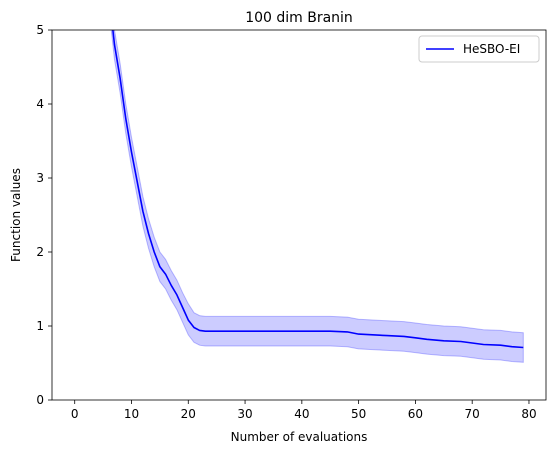 This screenshot has height=453, width=557. Describe the element at coordinates (40, 252) in the screenshot. I see `y-tick-label: 2` at that location.